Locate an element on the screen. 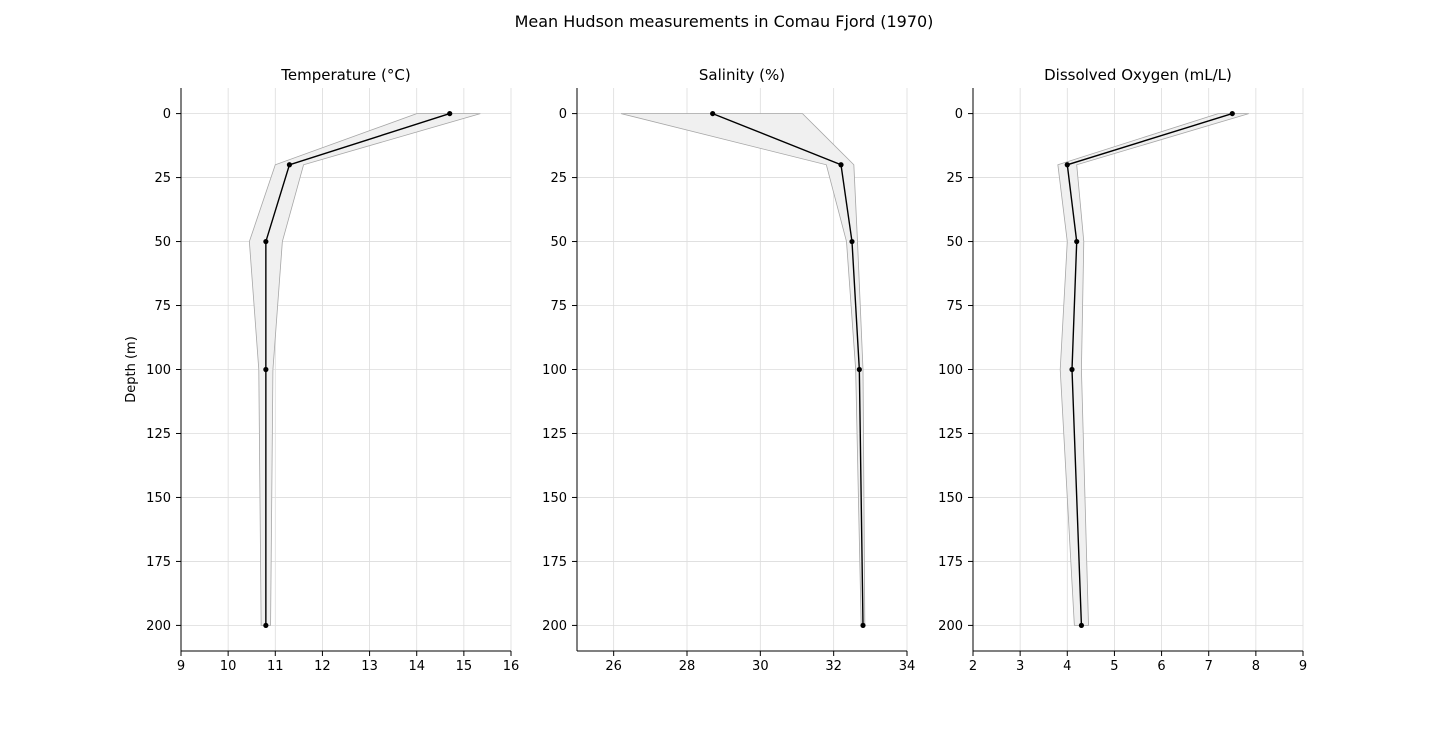 The image size is (1448, 732). x-tick-label: 8 is located at coordinates (1256, 666).